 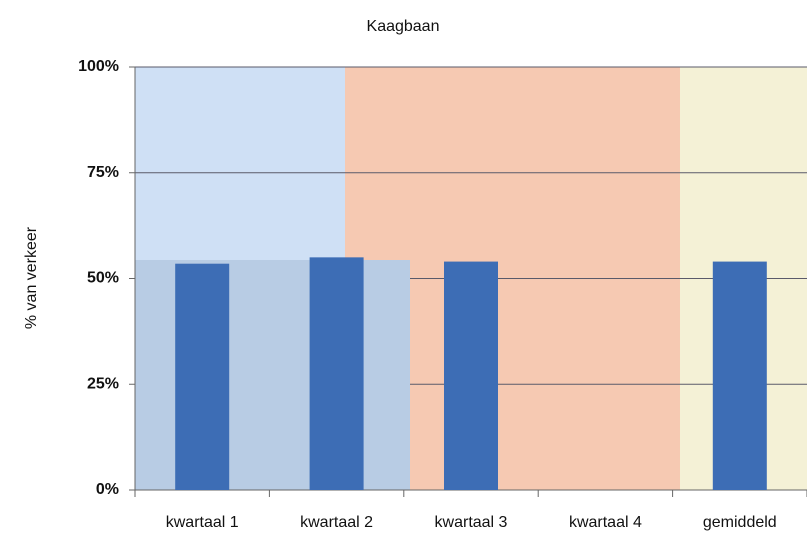 I want to click on x-tick-label: gemiddeld, so click(x=740, y=522).